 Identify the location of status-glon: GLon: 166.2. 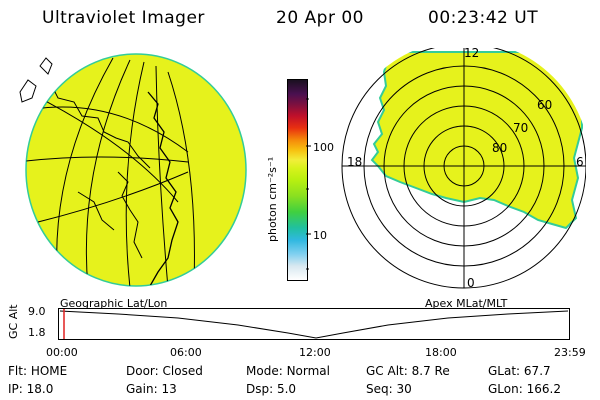
(524, 389).